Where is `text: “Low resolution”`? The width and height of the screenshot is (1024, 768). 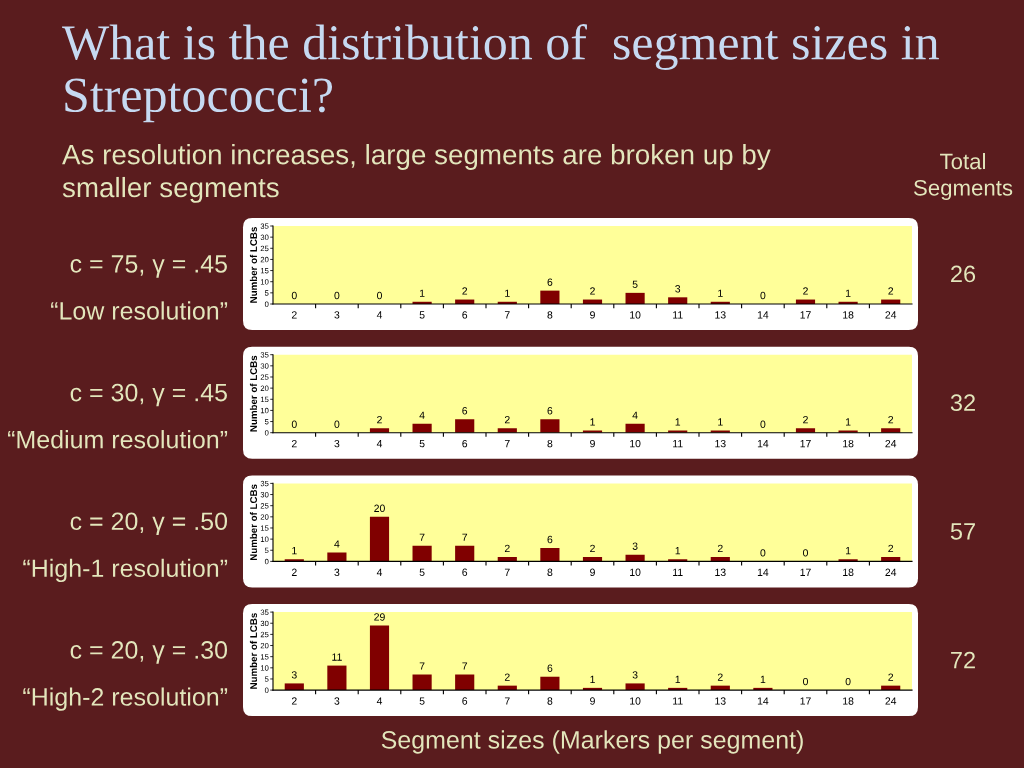 text: “Low resolution” is located at coordinates (139, 310).